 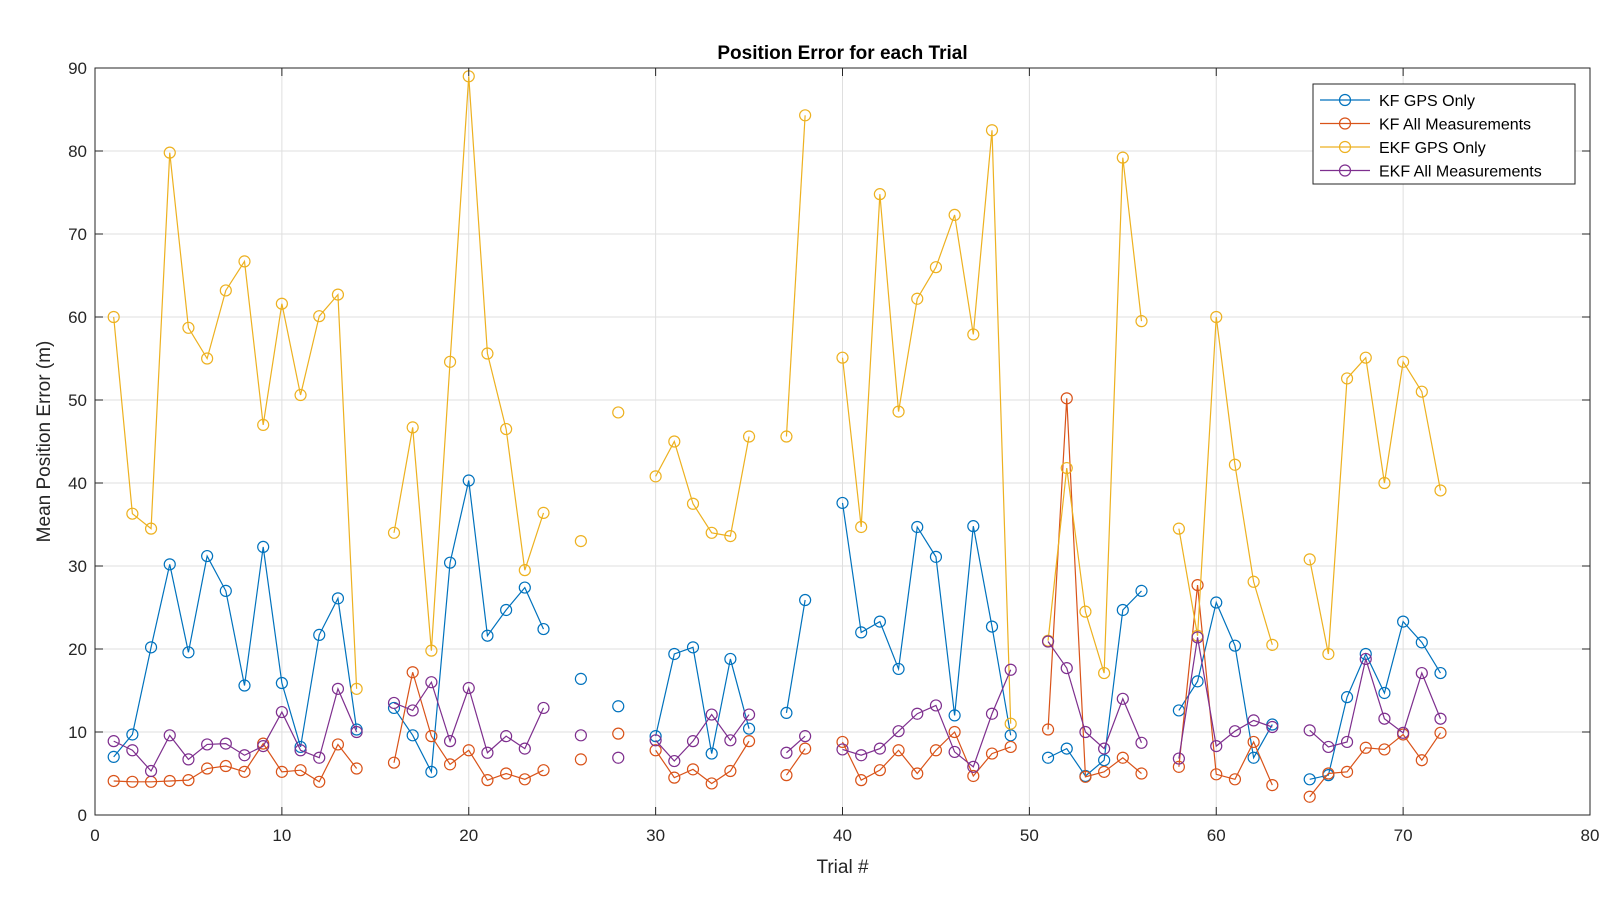 I want to click on chart-title: Position Error for each Trial, so click(x=842, y=53).